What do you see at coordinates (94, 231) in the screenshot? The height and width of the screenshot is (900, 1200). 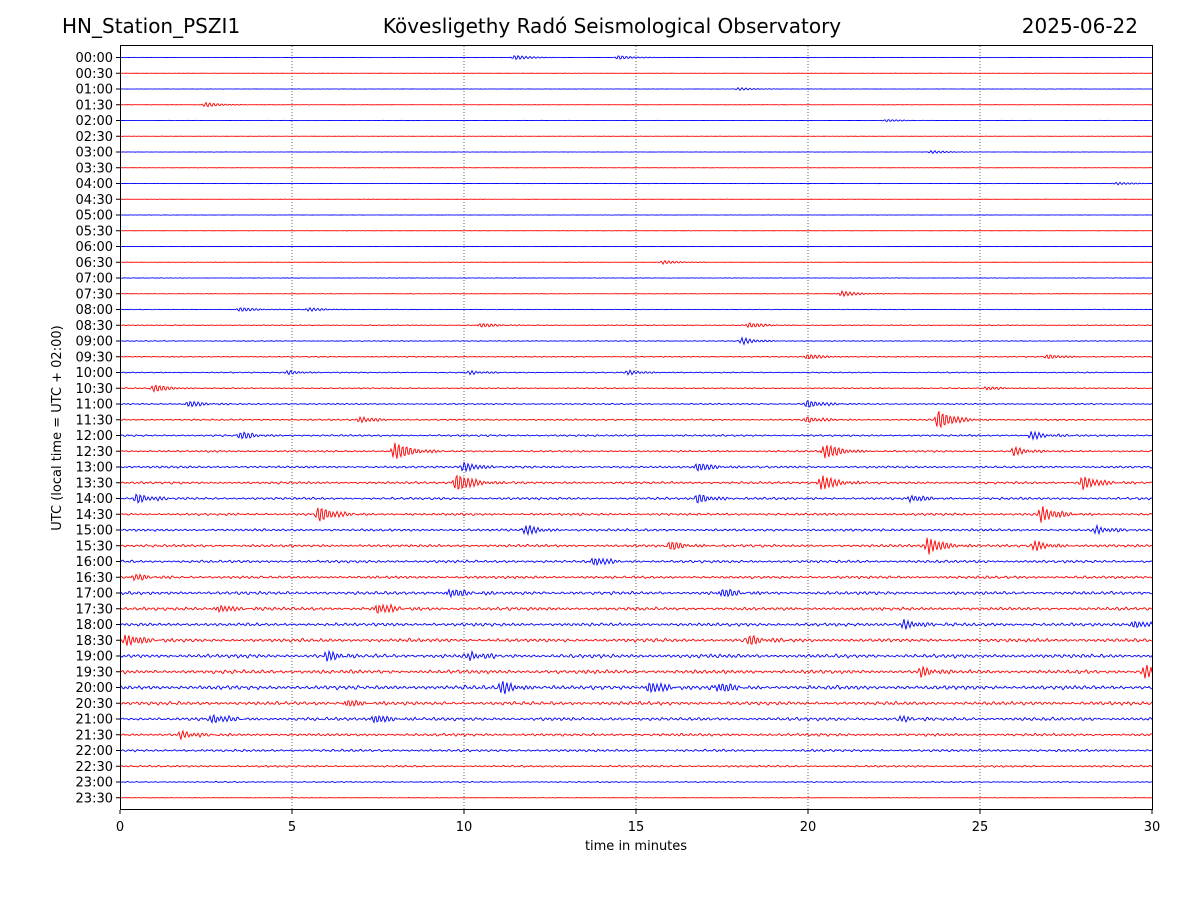 I see `row-label: 05:30` at bounding box center [94, 231].